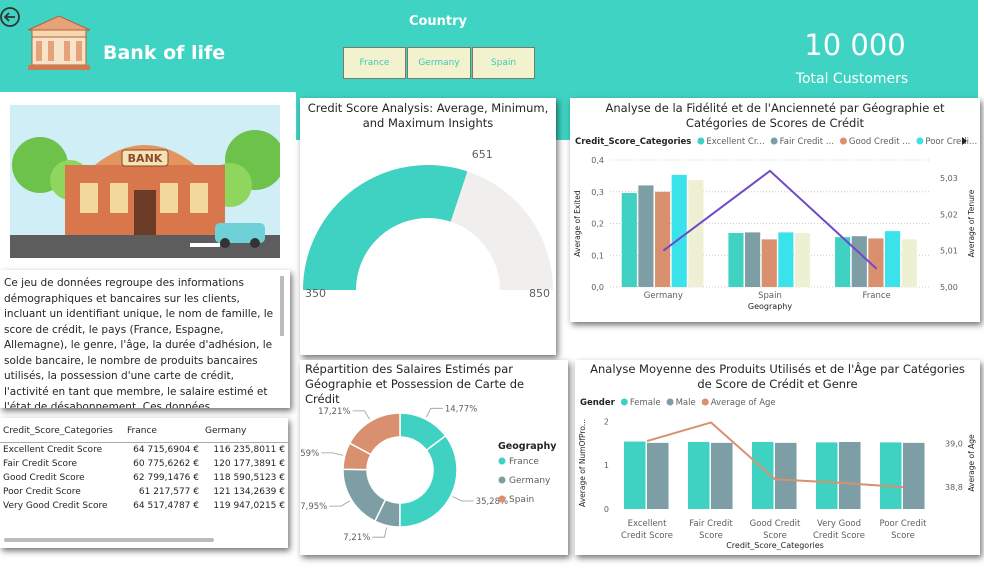  Describe the element at coordinates (597, 192) in the screenshot. I see `y-tick-label: 0,3` at that location.